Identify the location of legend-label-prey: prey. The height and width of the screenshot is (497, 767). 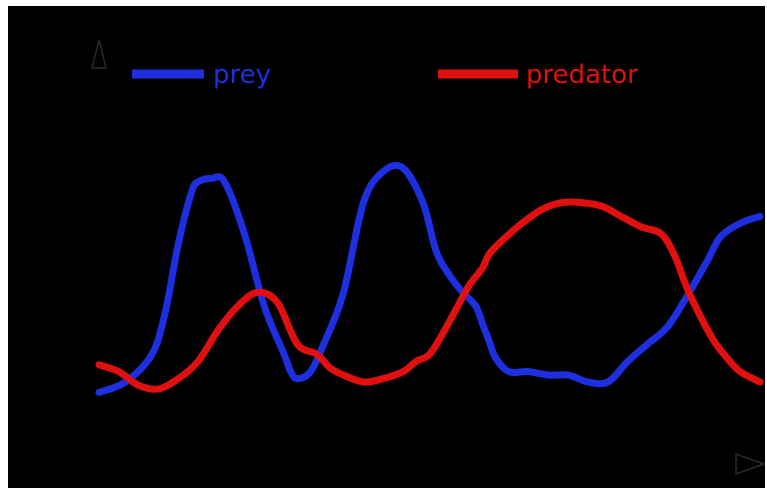
(242, 75).